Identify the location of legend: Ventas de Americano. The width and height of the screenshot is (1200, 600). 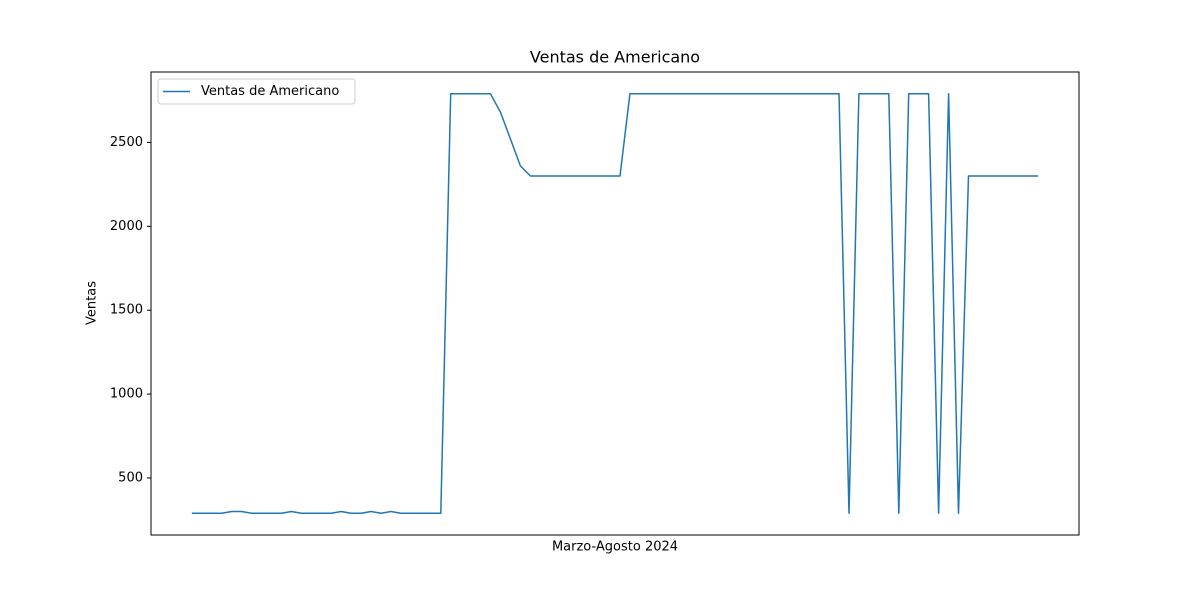
(256, 91).